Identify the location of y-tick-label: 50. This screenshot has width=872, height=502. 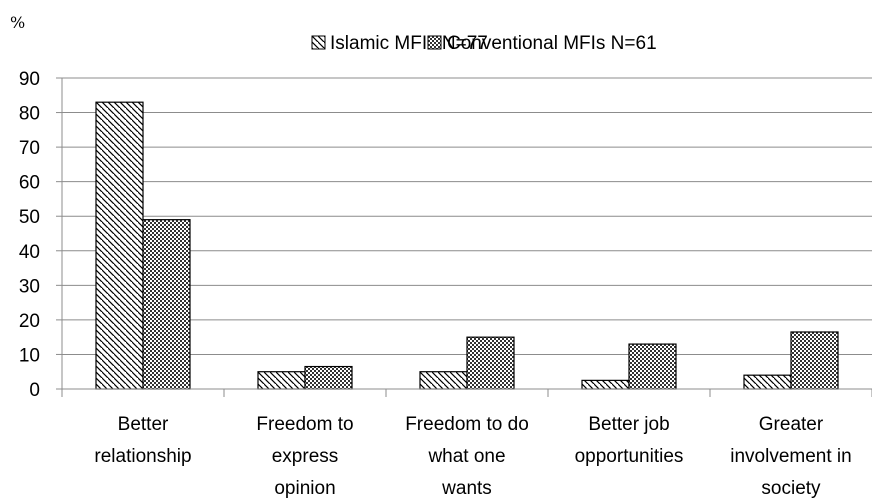
(29, 217).